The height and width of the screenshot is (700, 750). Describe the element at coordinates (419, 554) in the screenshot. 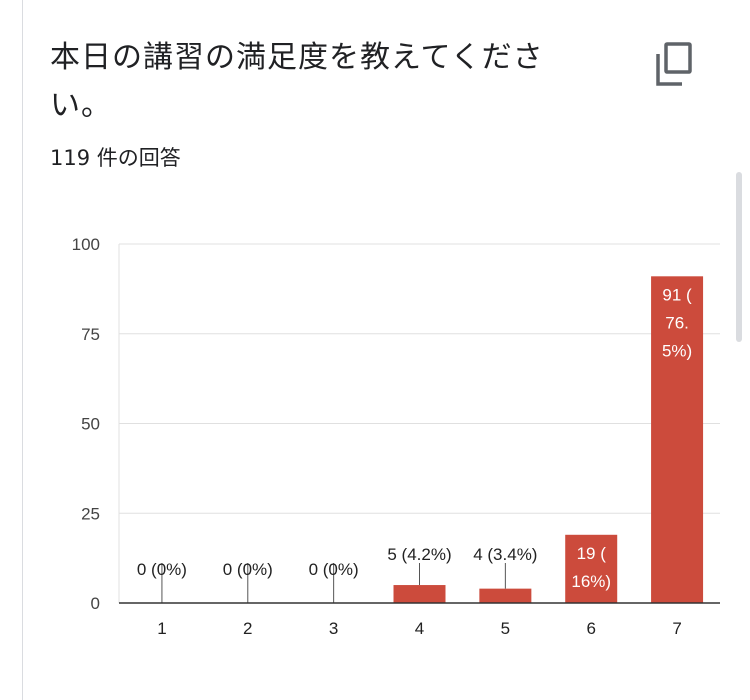

I see `data-label: 5 (4.2%)` at that location.